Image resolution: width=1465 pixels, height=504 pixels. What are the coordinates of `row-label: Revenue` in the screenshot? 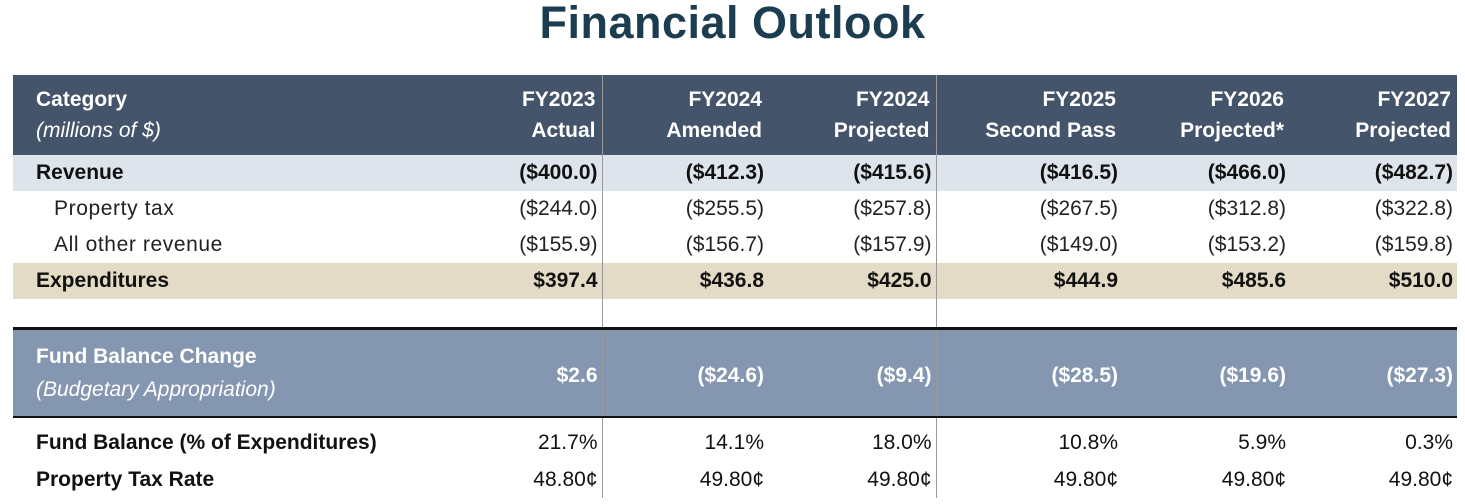 It's located at (246, 173).